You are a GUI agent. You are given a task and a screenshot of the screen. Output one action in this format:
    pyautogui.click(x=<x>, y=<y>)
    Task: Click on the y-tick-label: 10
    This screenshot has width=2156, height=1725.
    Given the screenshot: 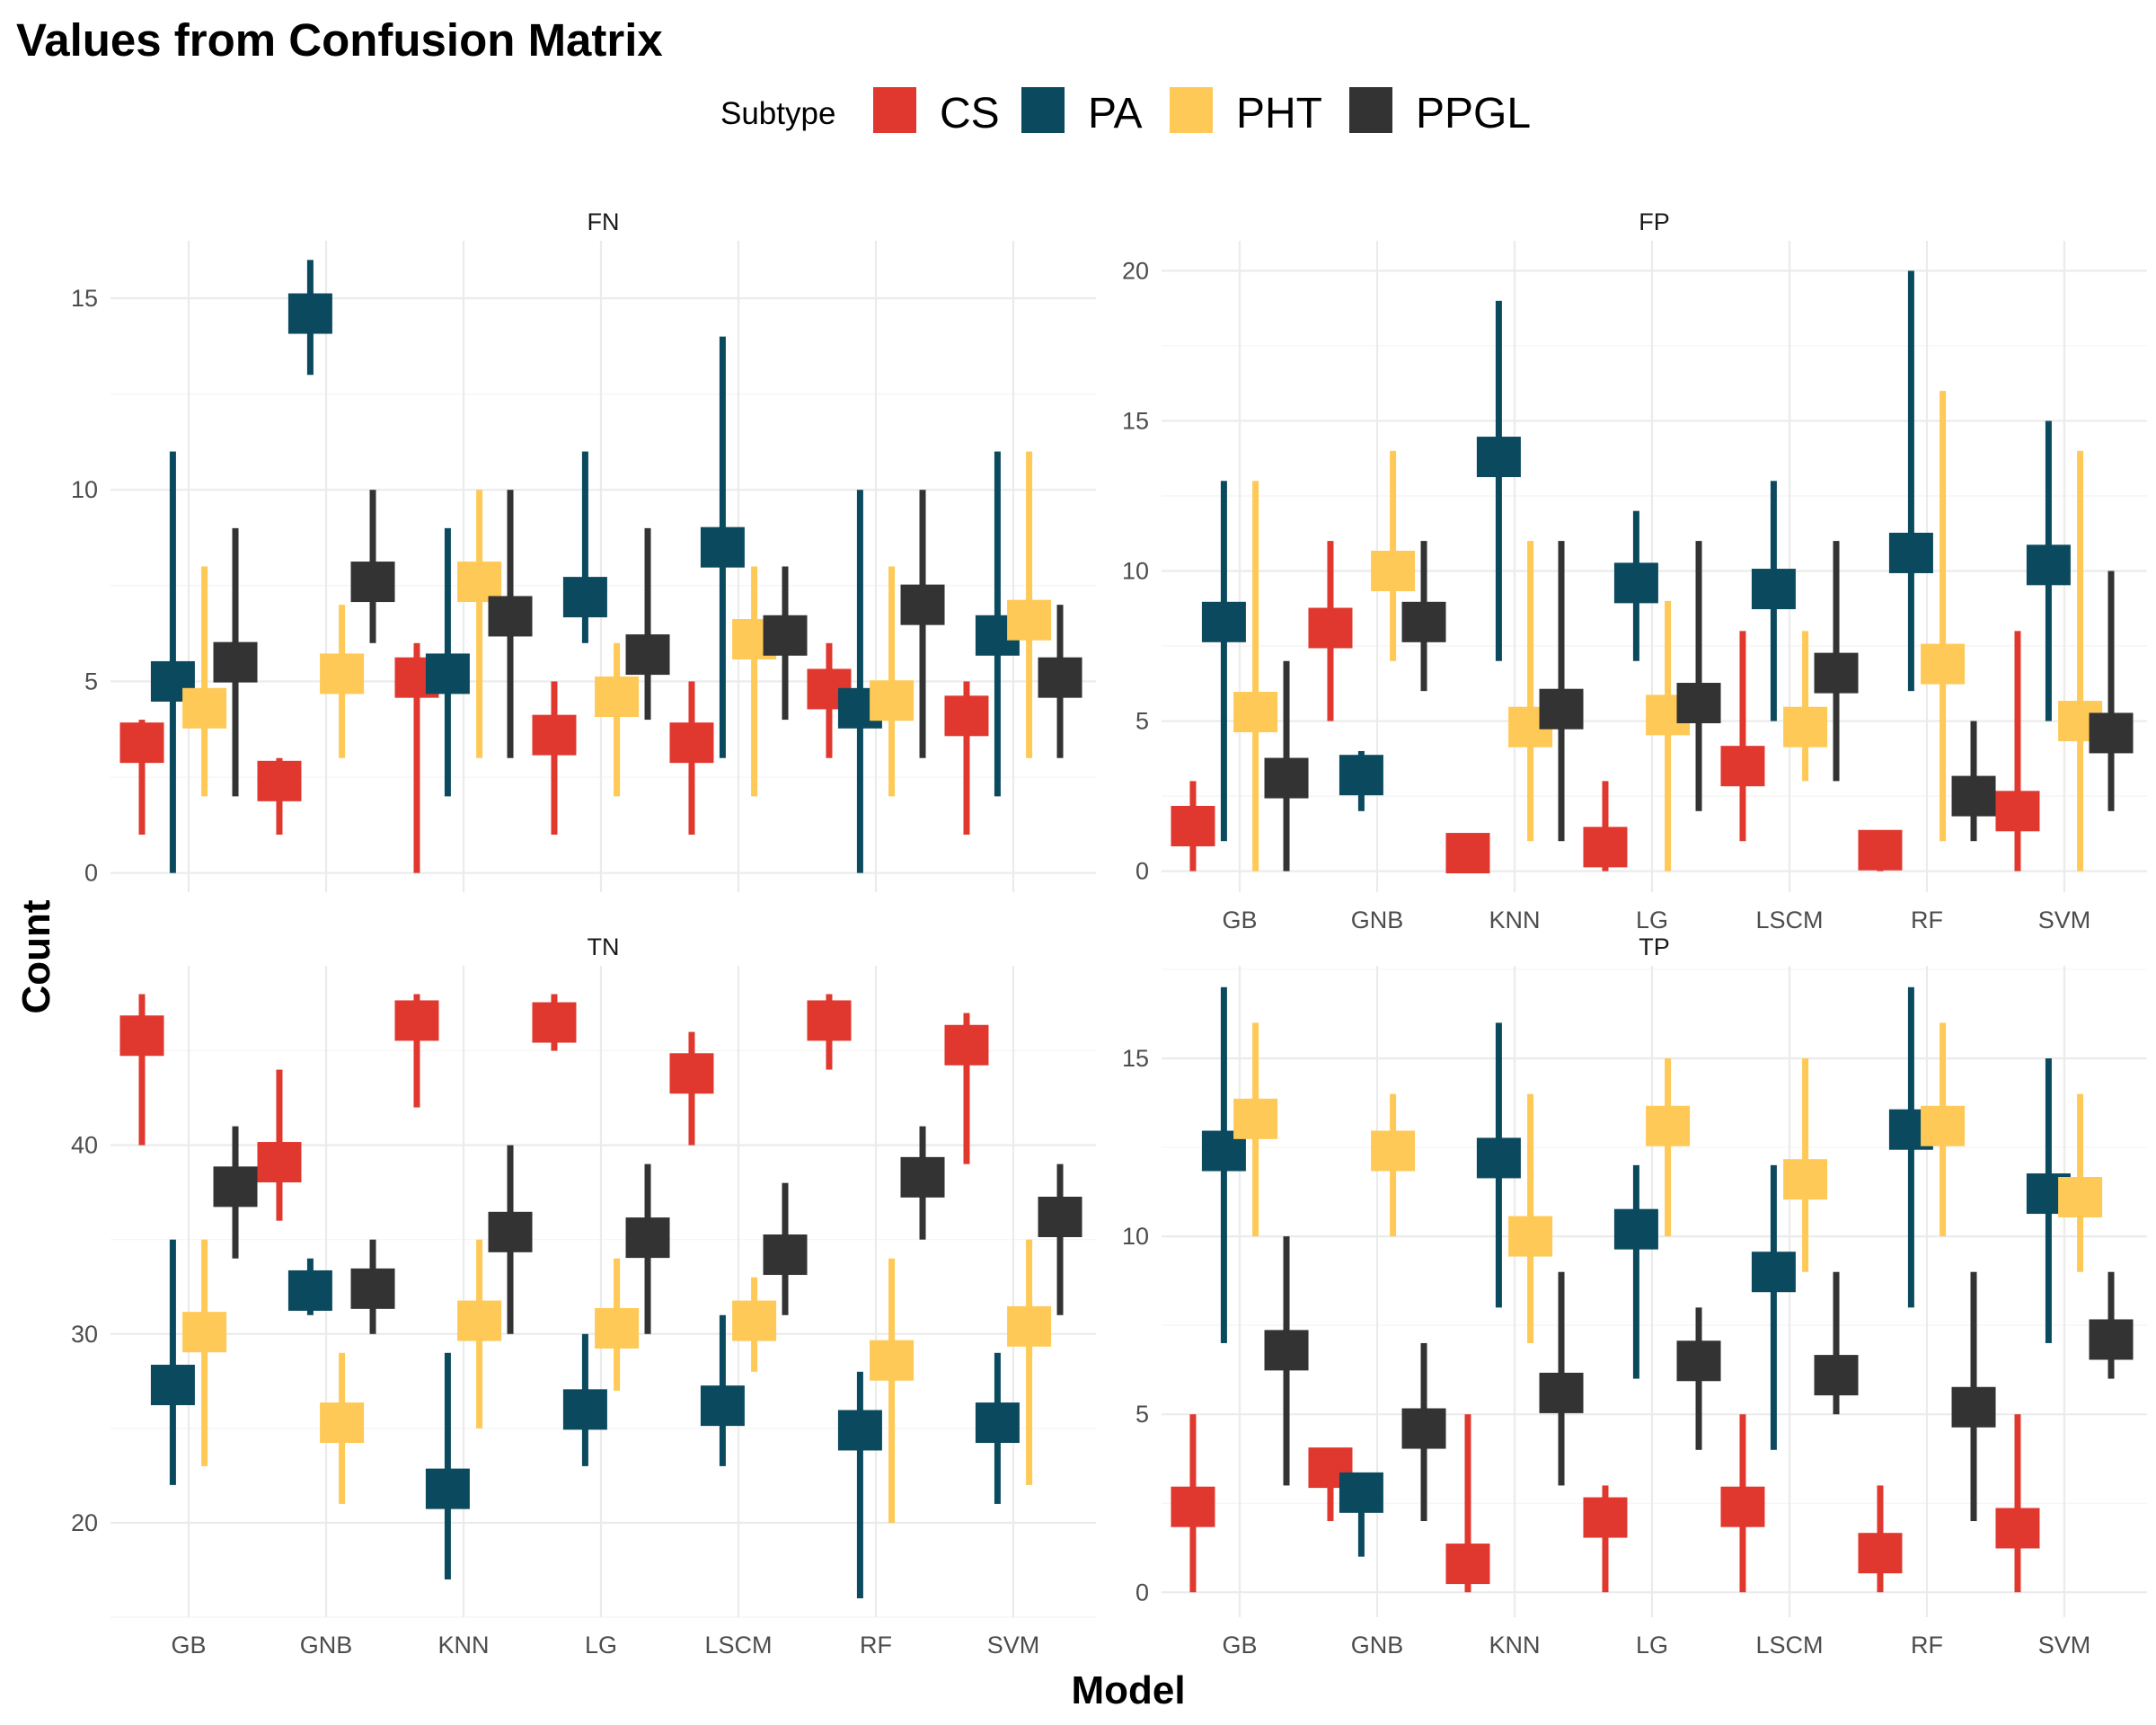 What is the action you would take?
    pyautogui.click(x=1135, y=571)
    